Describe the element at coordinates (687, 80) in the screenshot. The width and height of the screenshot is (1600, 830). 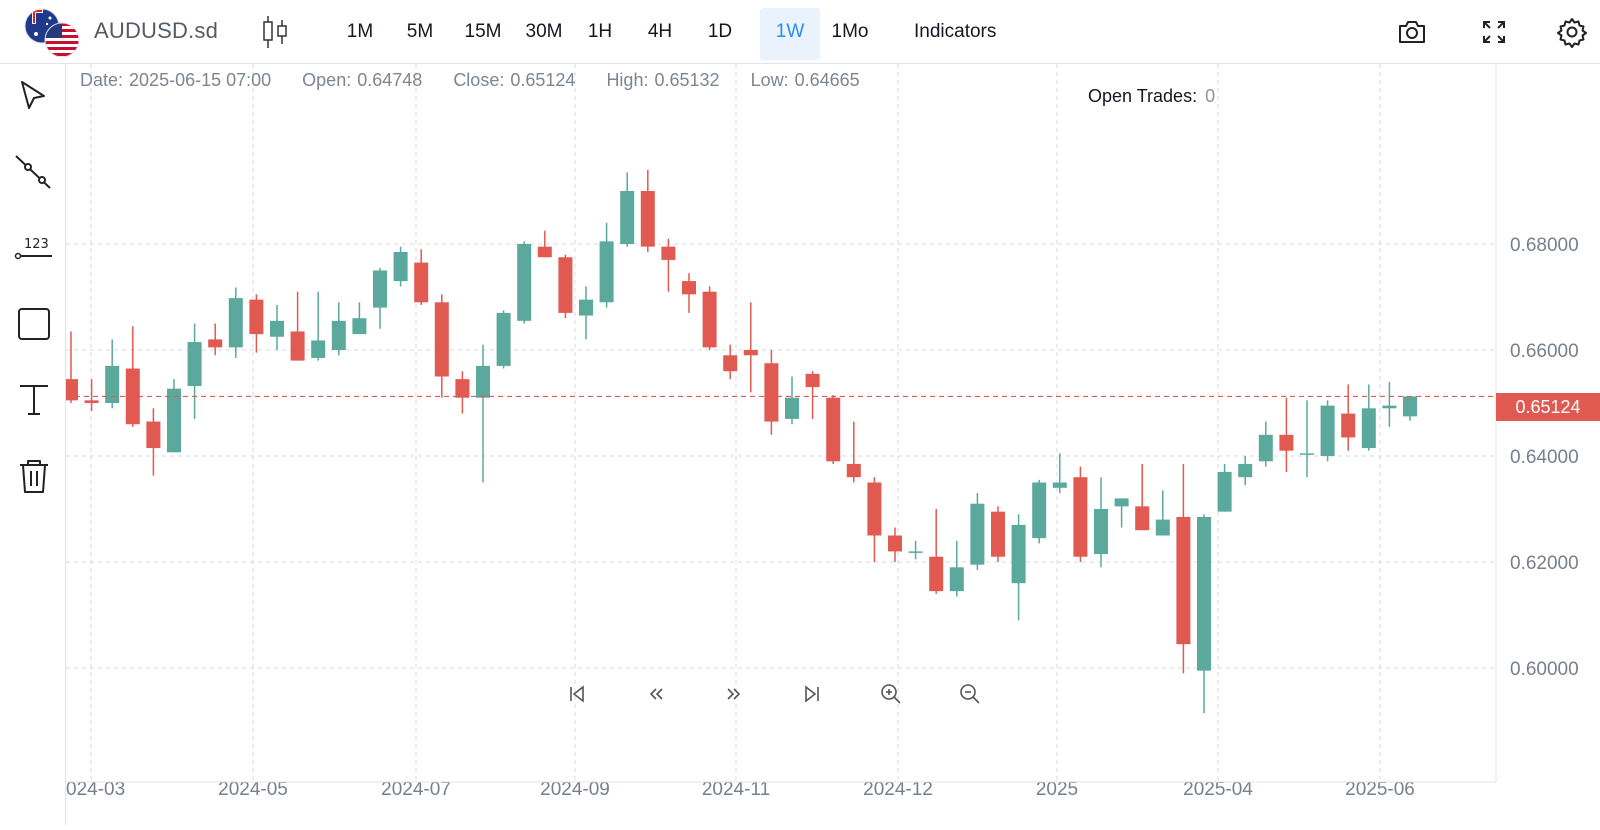
I see `high-value: 0.65132` at that location.